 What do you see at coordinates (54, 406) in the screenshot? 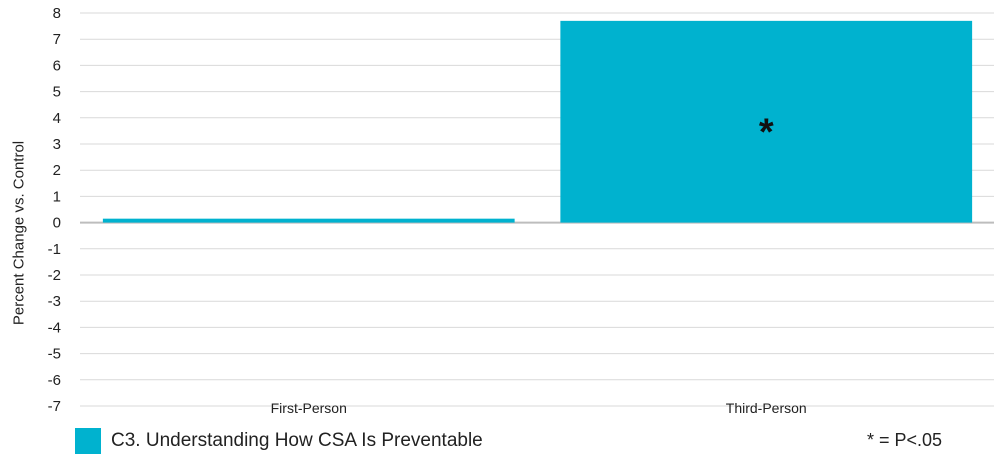
I see `y-tick-label: -7` at bounding box center [54, 406].